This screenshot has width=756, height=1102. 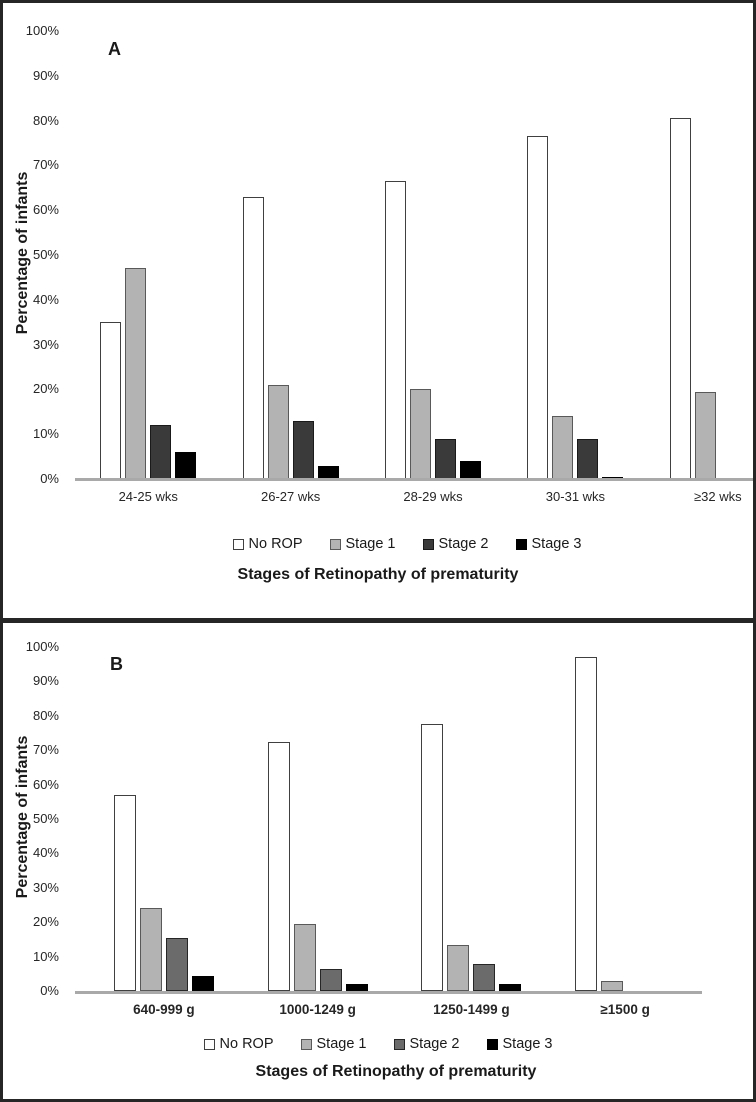 I want to click on bar-group-640-999-g, so click(x=164, y=819).